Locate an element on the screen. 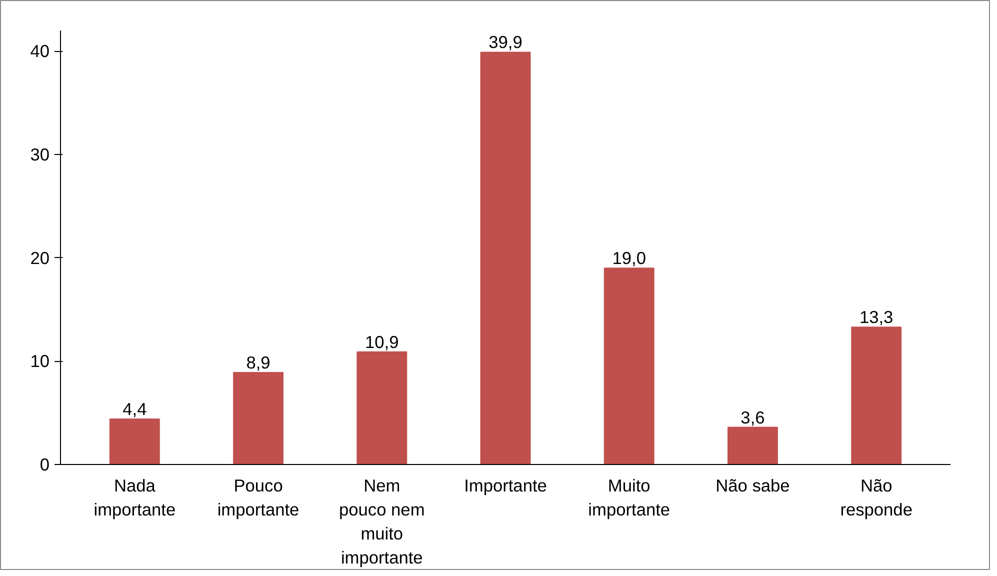 This screenshot has width=997, height=576. data-label: 8,9 is located at coordinates (258, 362).